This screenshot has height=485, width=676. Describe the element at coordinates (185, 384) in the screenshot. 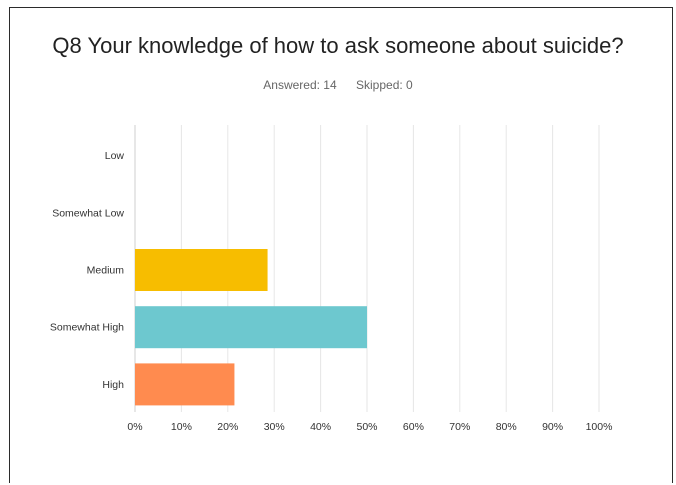

I see `bar-high` at that location.